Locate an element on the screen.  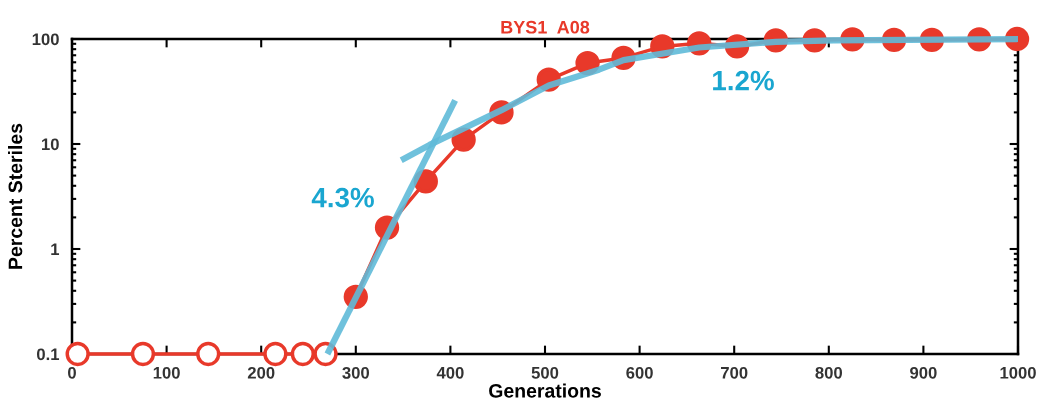
x-tick-label: 100 is located at coordinates (166, 372).